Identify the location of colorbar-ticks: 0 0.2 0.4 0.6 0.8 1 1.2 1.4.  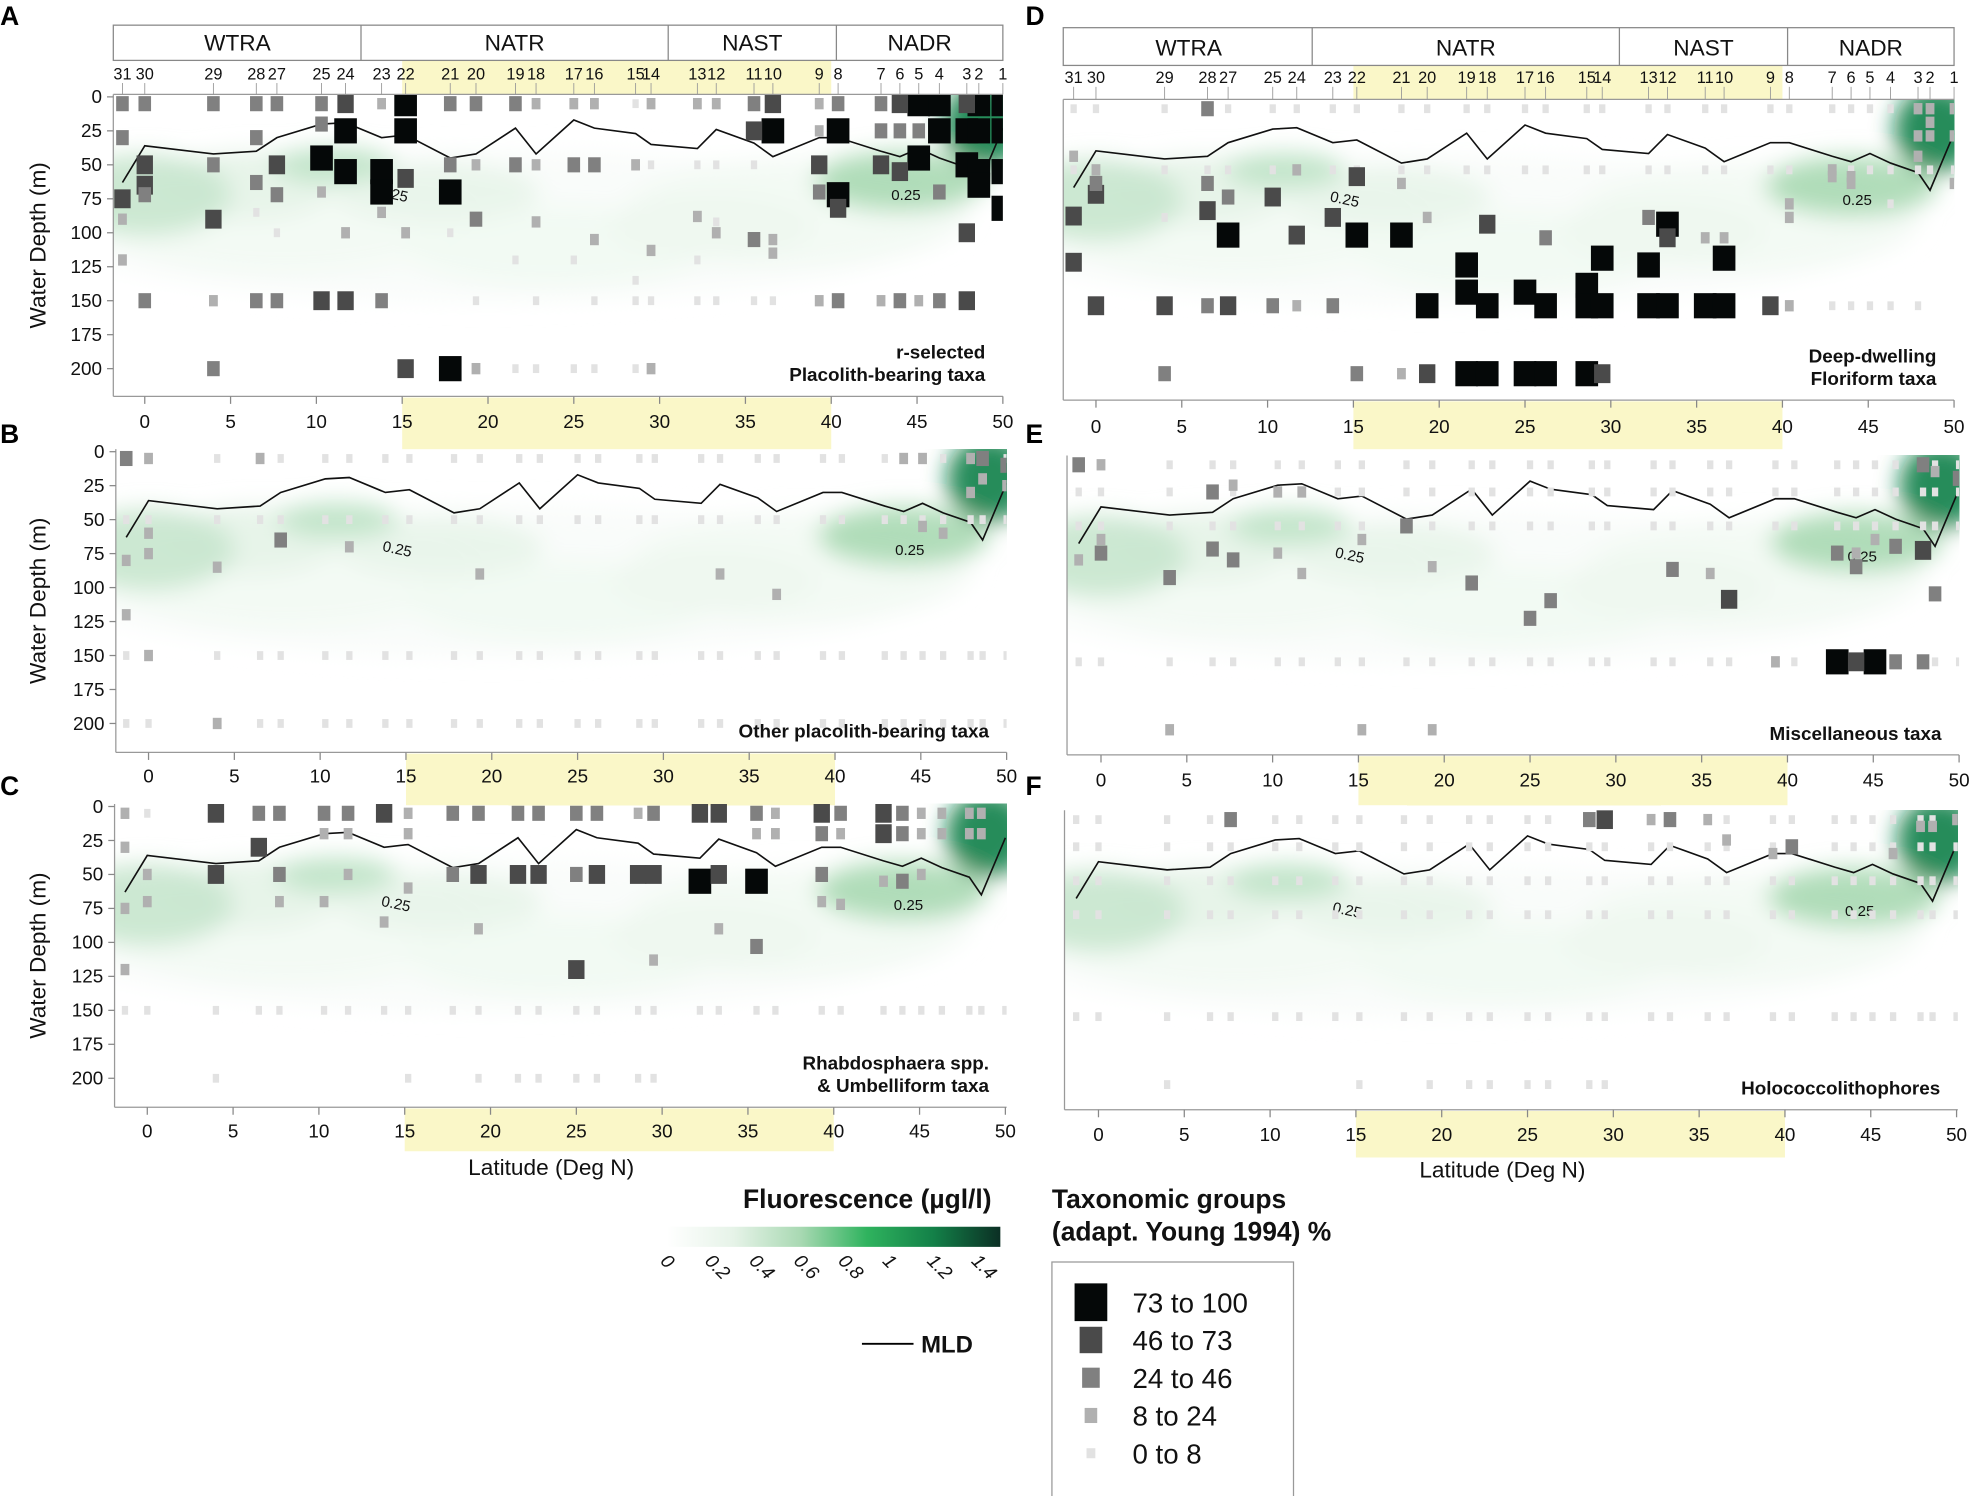
(829, 1267).